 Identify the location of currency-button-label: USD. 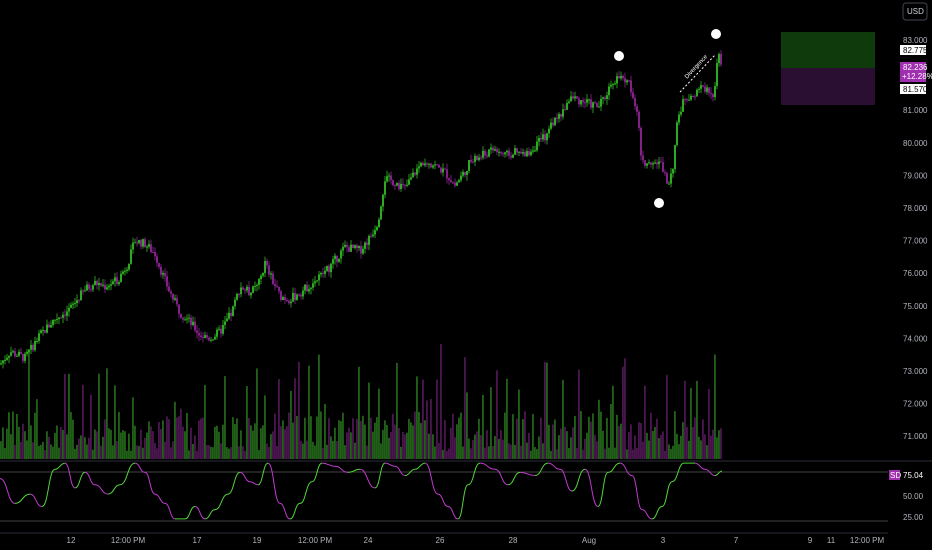
(915, 11).